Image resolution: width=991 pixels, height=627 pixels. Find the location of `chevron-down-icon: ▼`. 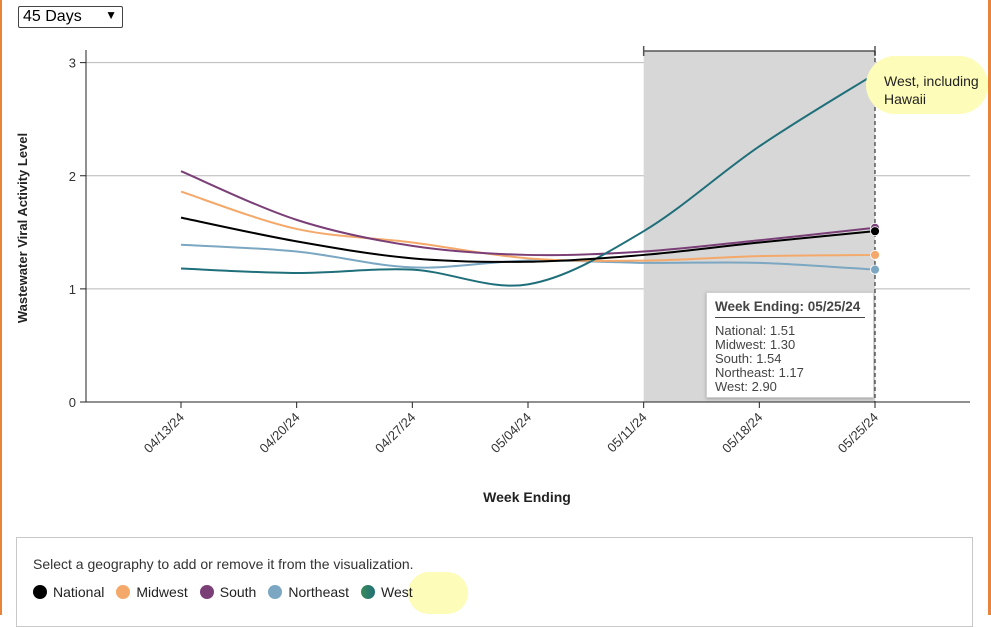

chevron-down-icon: ▼ is located at coordinates (111, 15).